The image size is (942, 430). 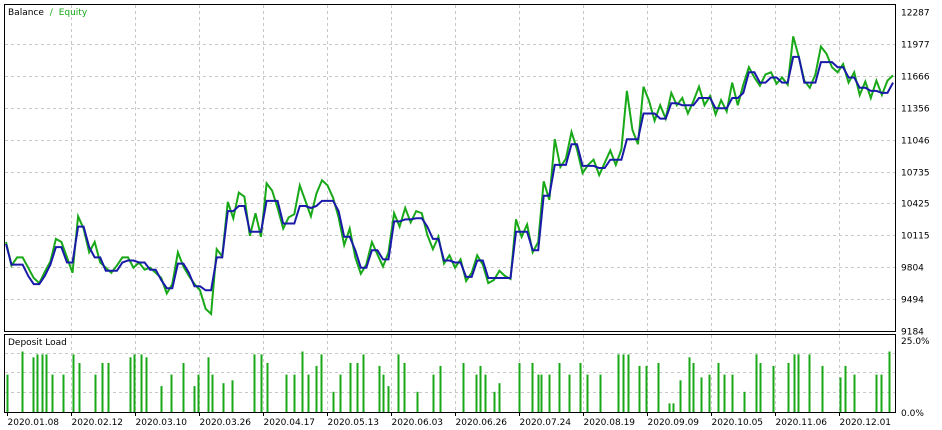 What do you see at coordinates (912, 333) in the screenshot?
I see `y-tick-label: 9184` at bounding box center [912, 333].